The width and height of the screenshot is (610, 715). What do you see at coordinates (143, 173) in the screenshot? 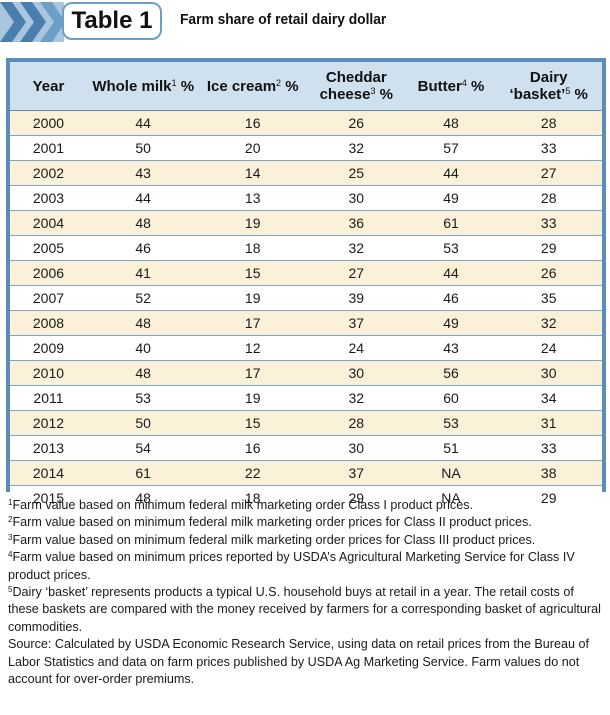
I see `value-cell: 43` at bounding box center [143, 173].